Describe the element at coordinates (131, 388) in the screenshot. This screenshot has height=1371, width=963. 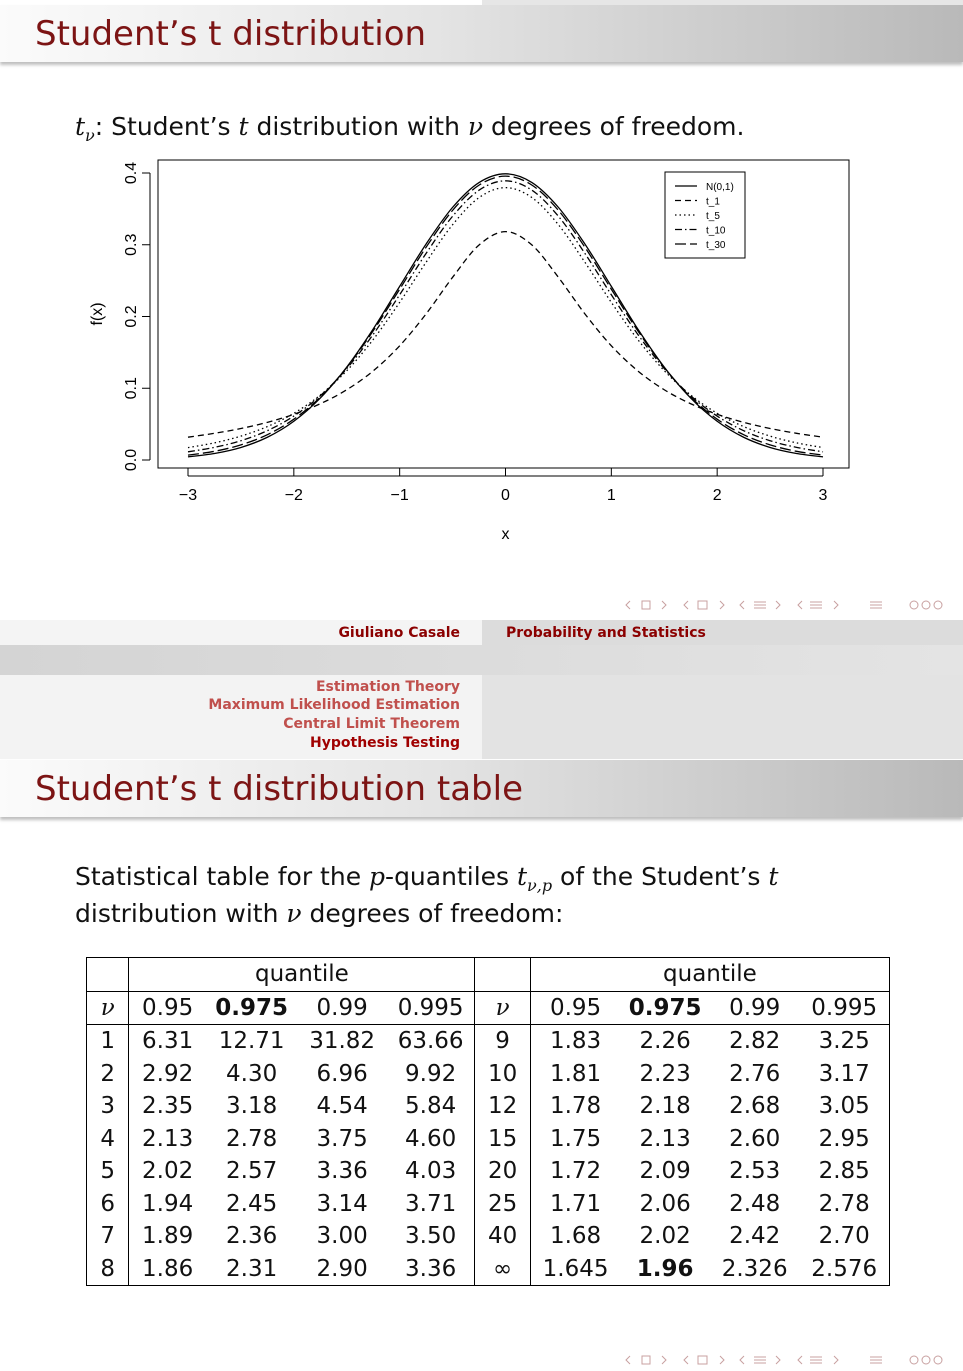
I see `y-tick-label: 0.1` at that location.